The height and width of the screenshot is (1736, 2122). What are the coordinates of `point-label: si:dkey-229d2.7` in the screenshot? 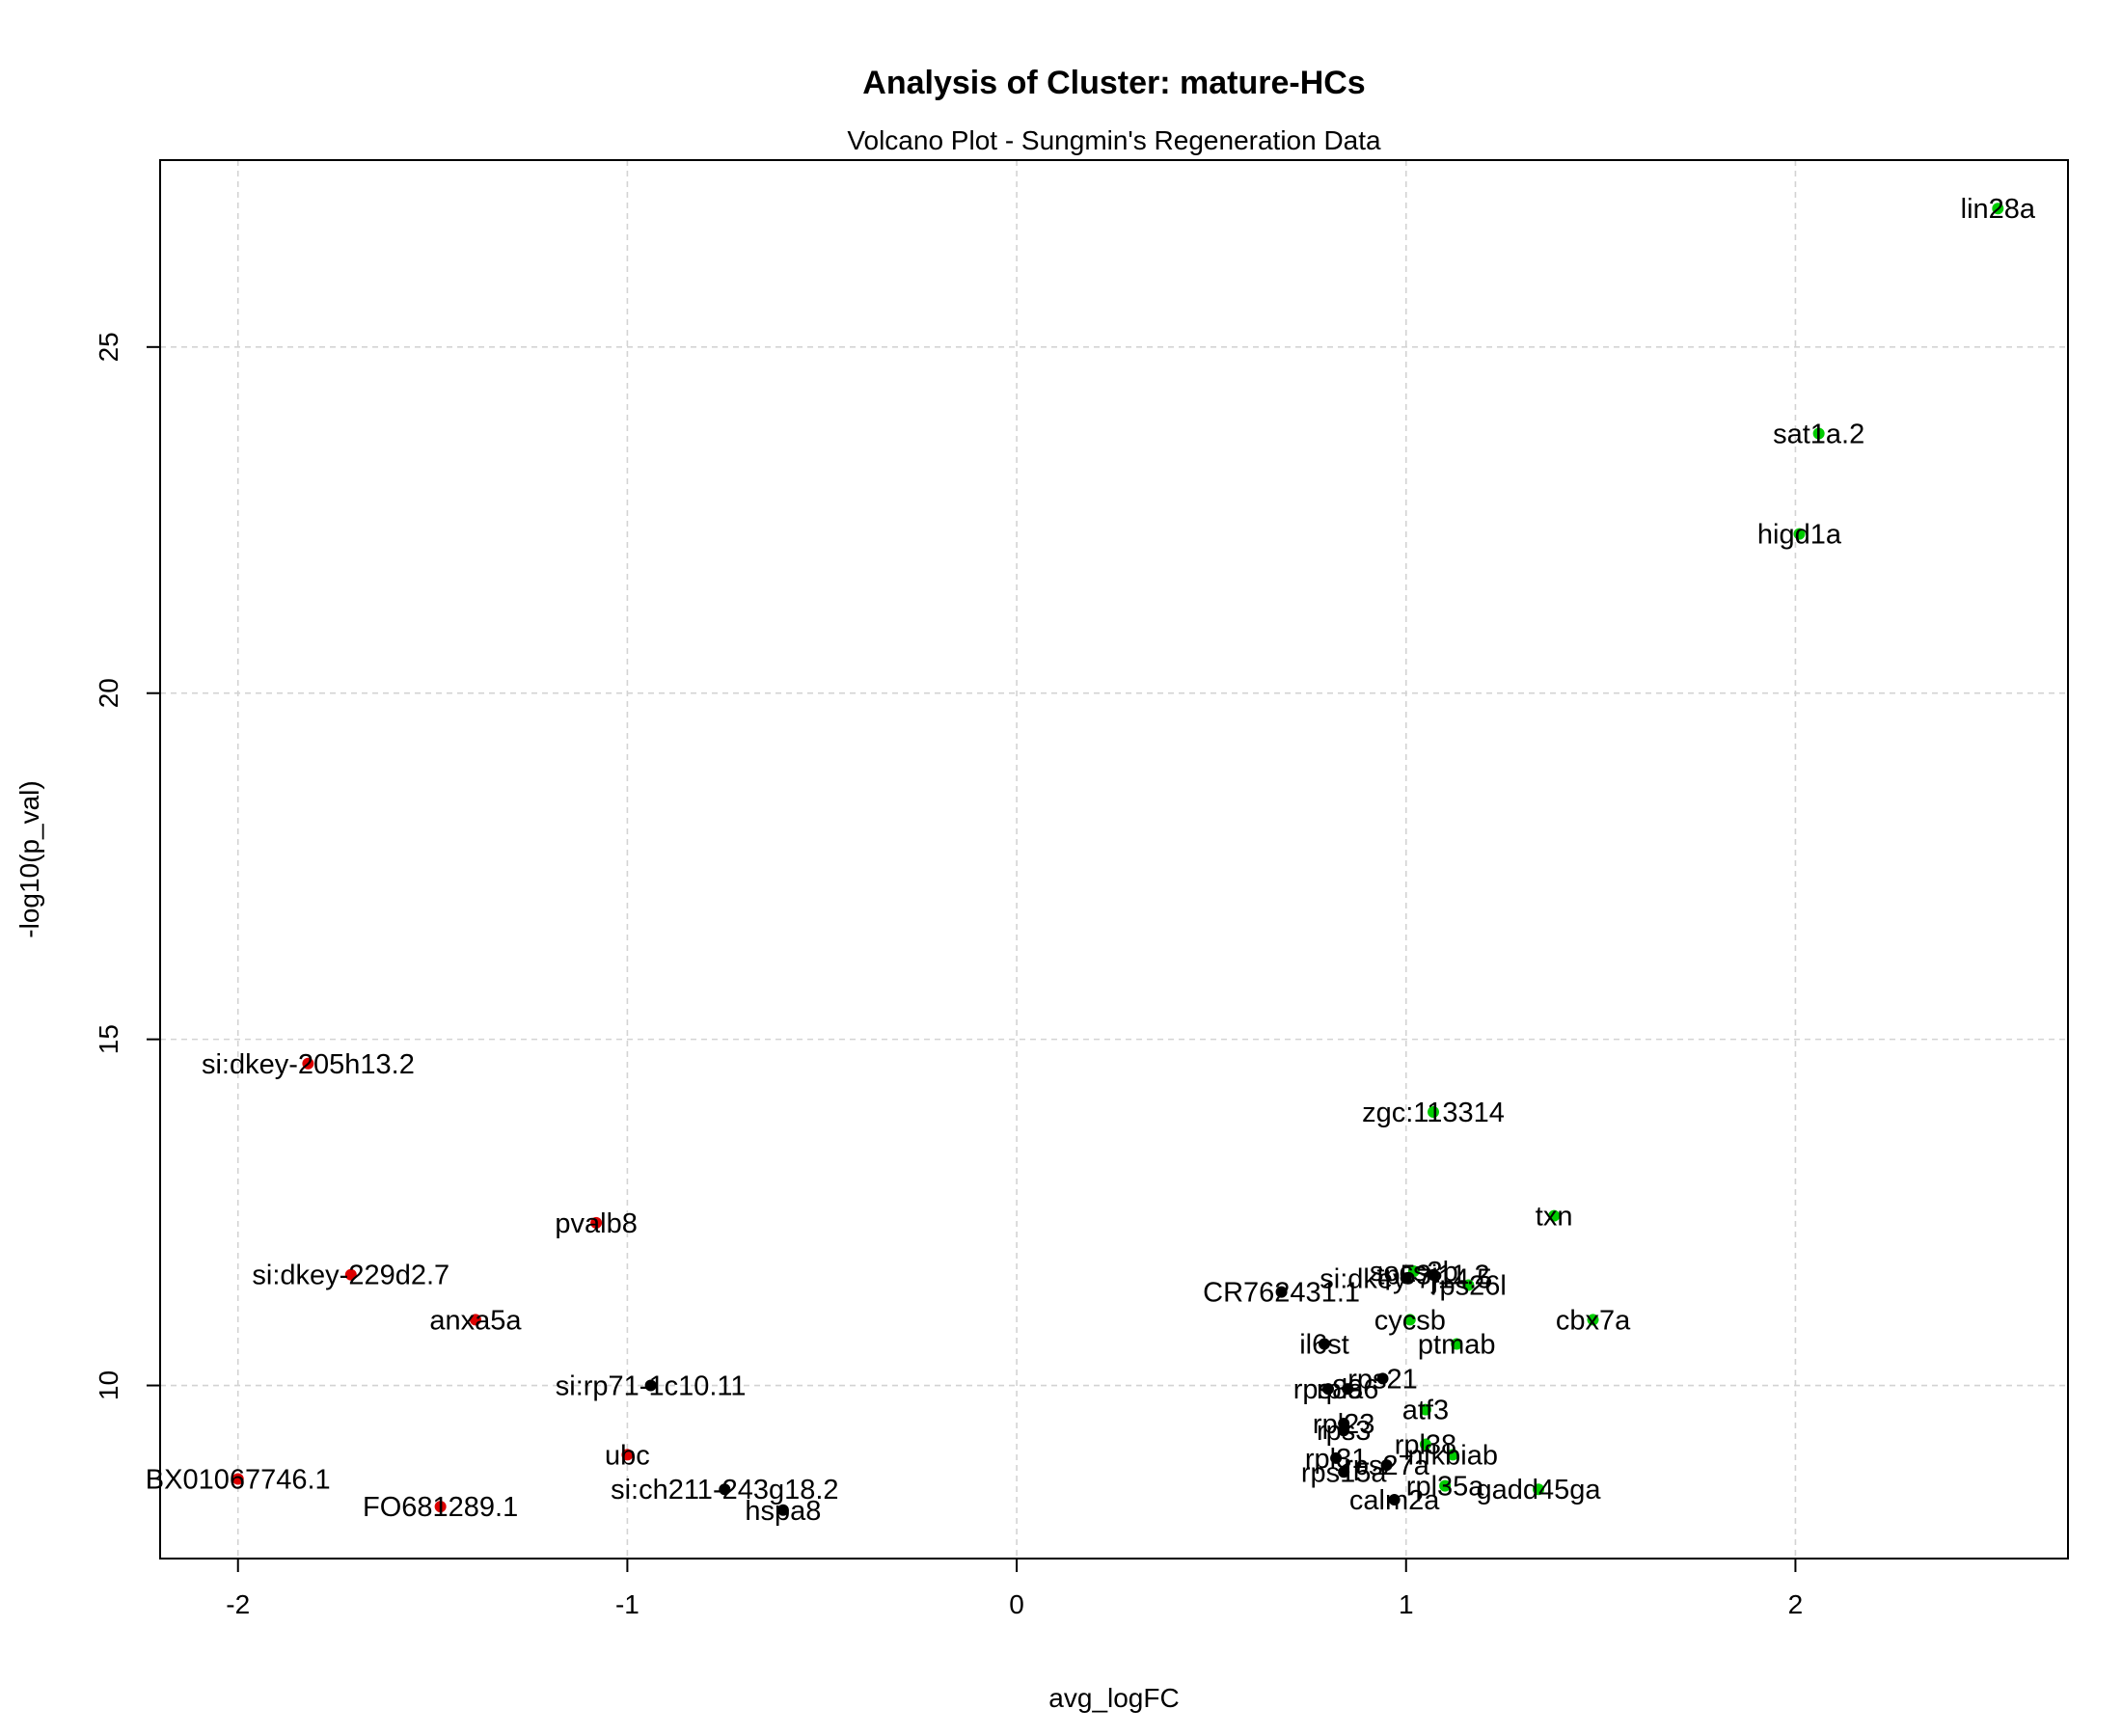 It's located at (350, 1276).